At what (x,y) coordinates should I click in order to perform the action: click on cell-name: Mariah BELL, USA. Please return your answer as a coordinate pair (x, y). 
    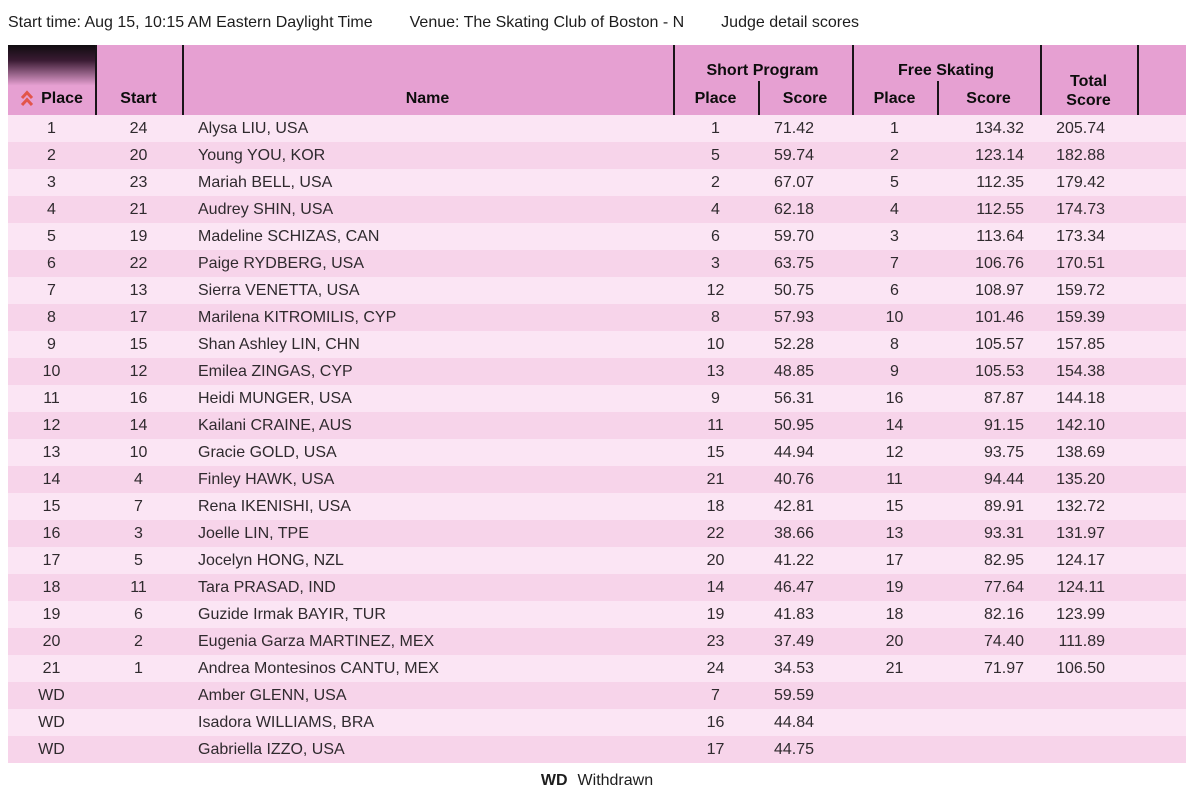
    Looking at the image, I should click on (265, 182).